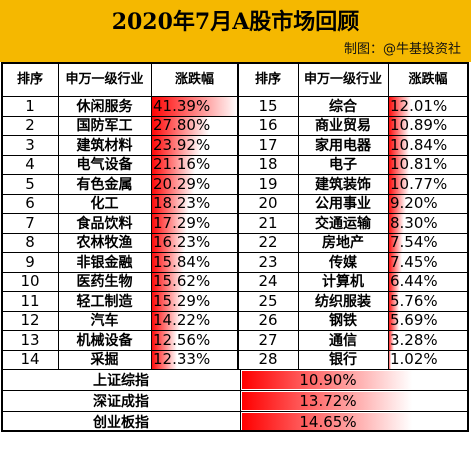  I want to click on change-cell: 41.39%, so click(194, 106).